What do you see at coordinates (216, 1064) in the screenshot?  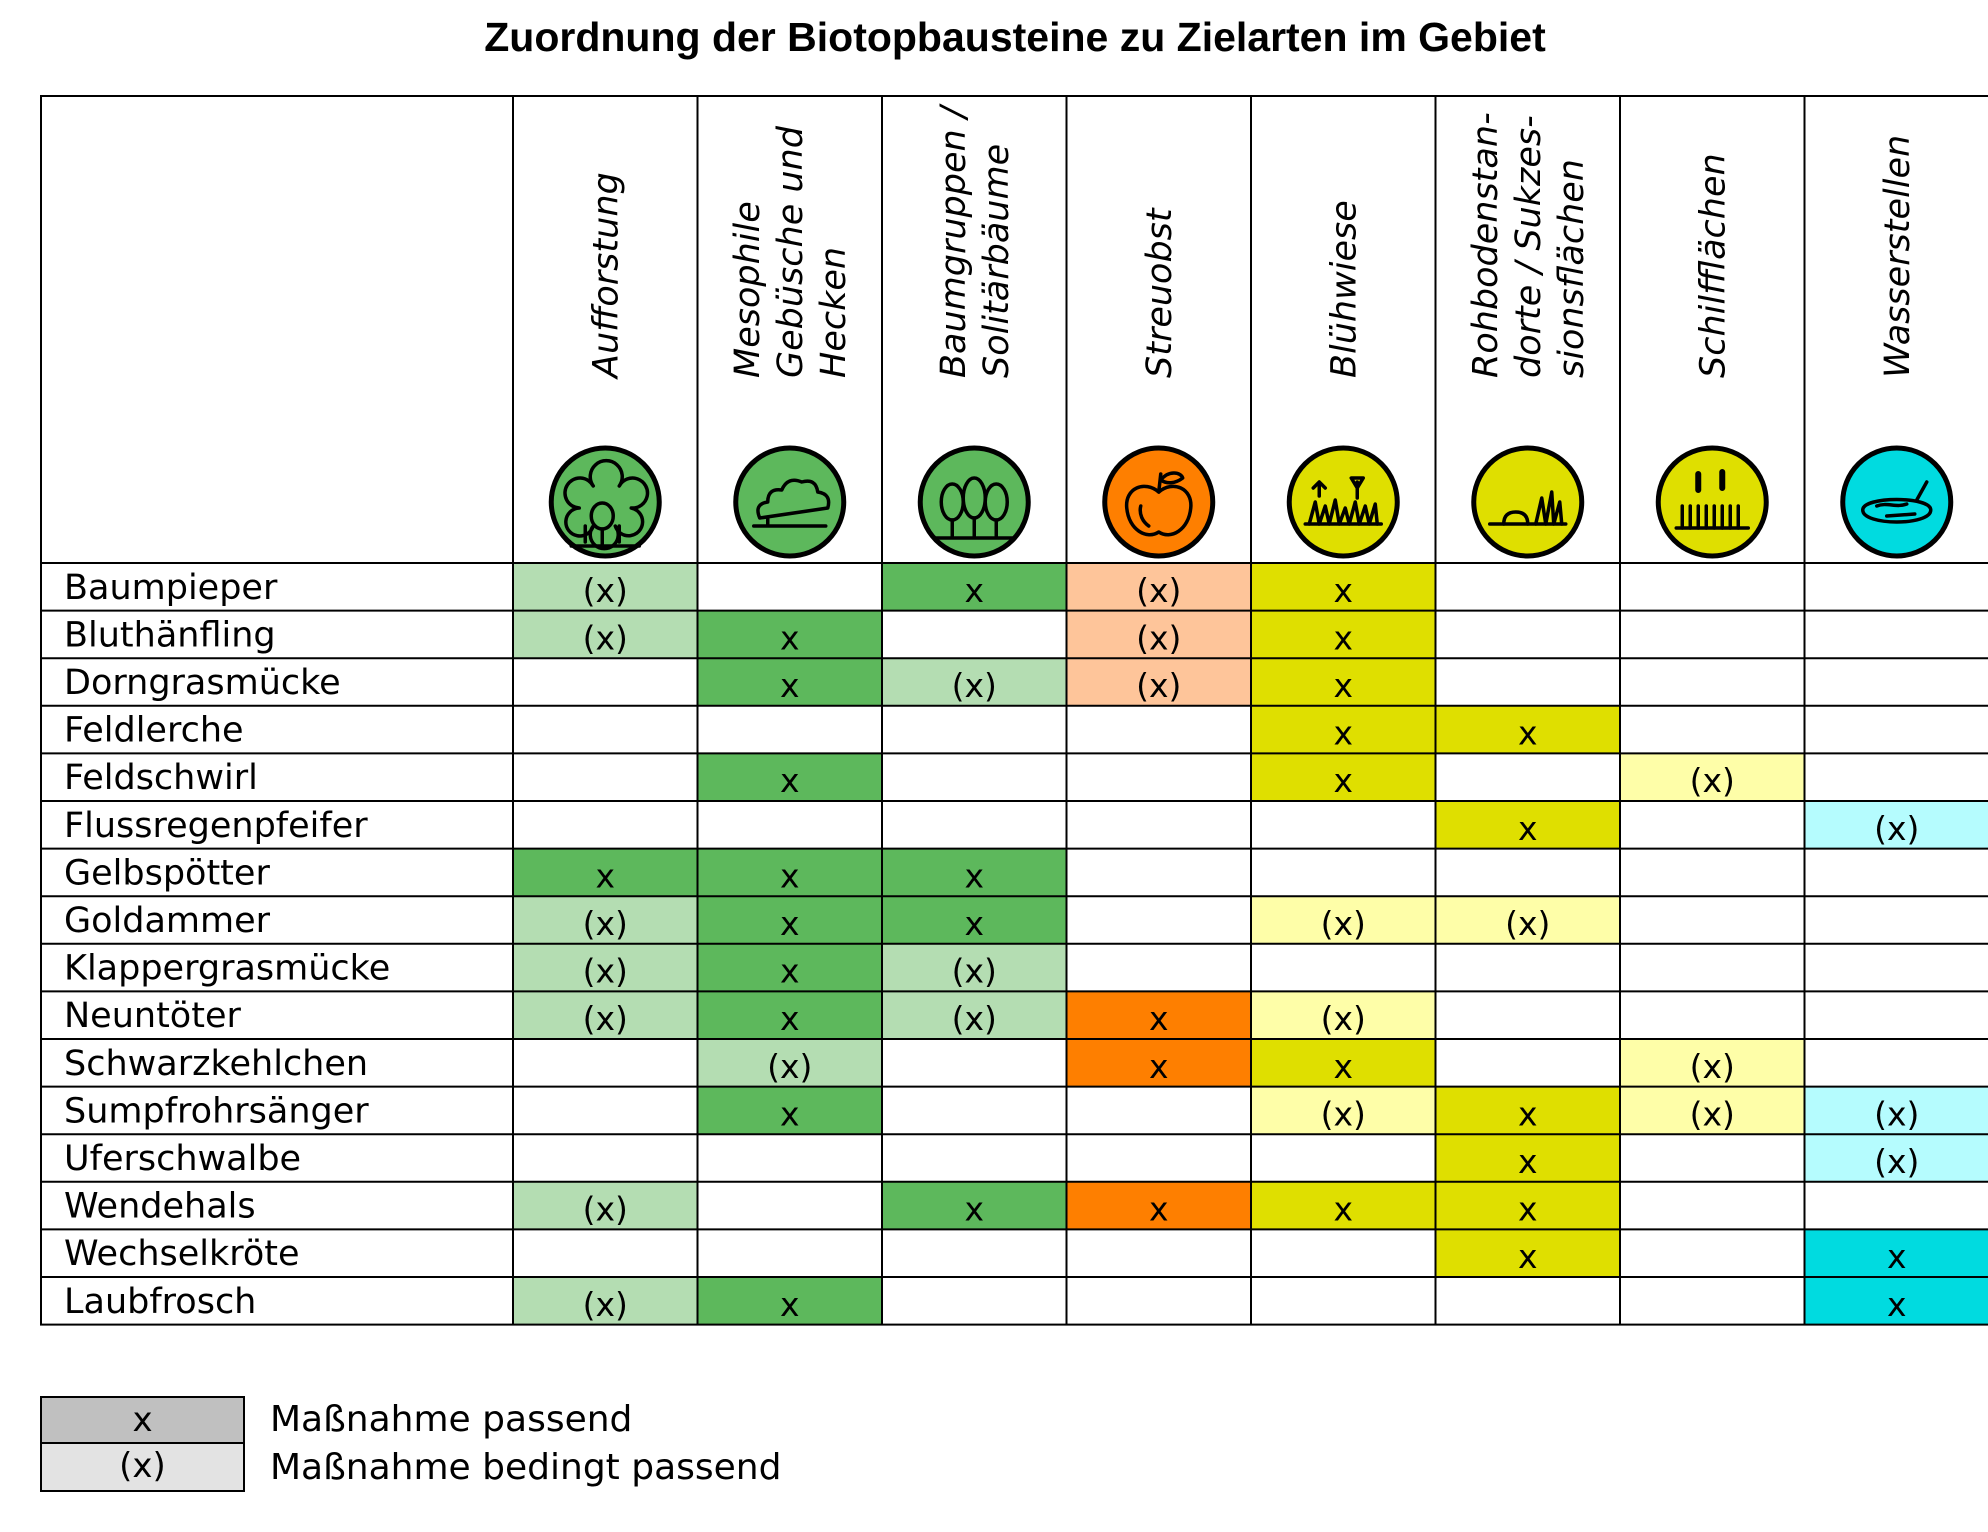 I see `species-label: Schwarzkehlchen` at bounding box center [216, 1064].